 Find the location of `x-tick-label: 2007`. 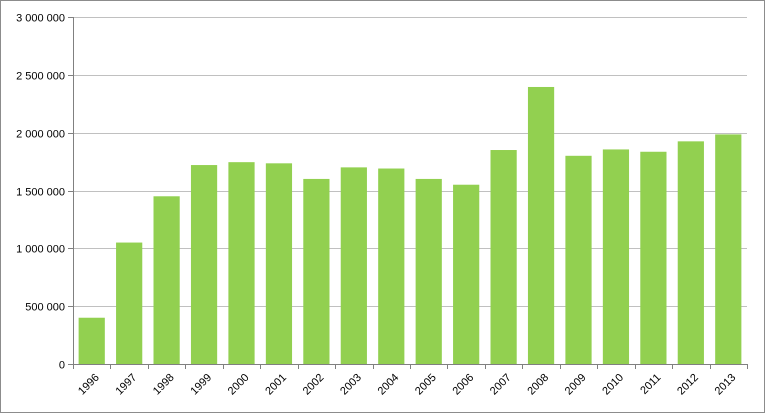

x-tick-label: 2007 is located at coordinates (501, 385).